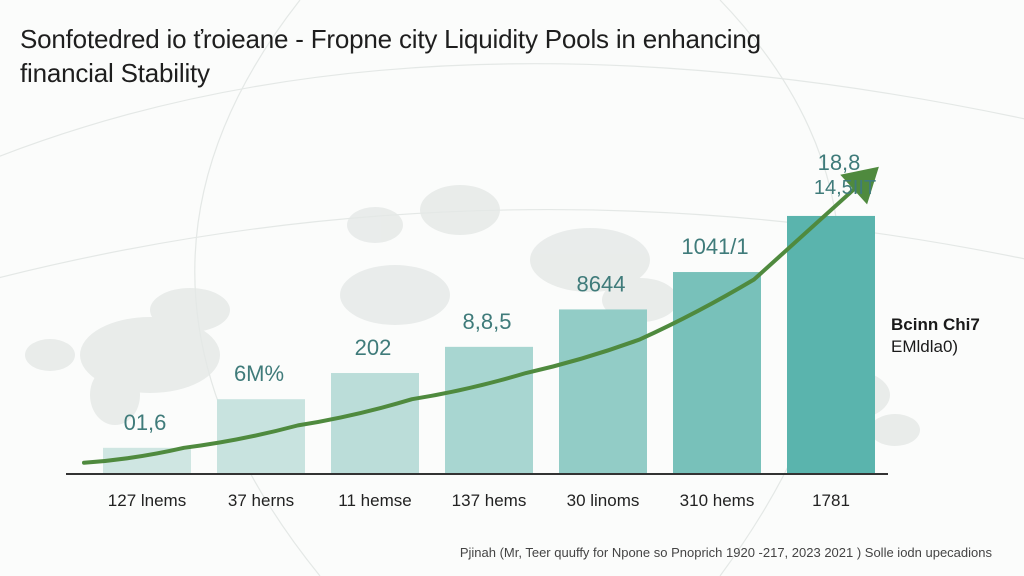 The height and width of the screenshot is (576, 1024). What do you see at coordinates (373, 347) in the screenshot?
I see `data-label: 202` at bounding box center [373, 347].